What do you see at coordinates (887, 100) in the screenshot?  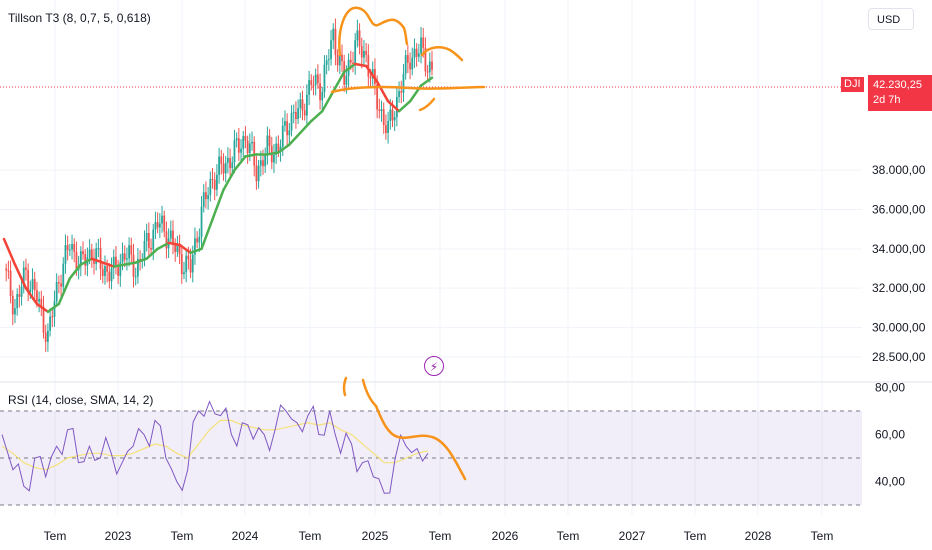 I see `countdown-value: 2d 7h` at bounding box center [887, 100].